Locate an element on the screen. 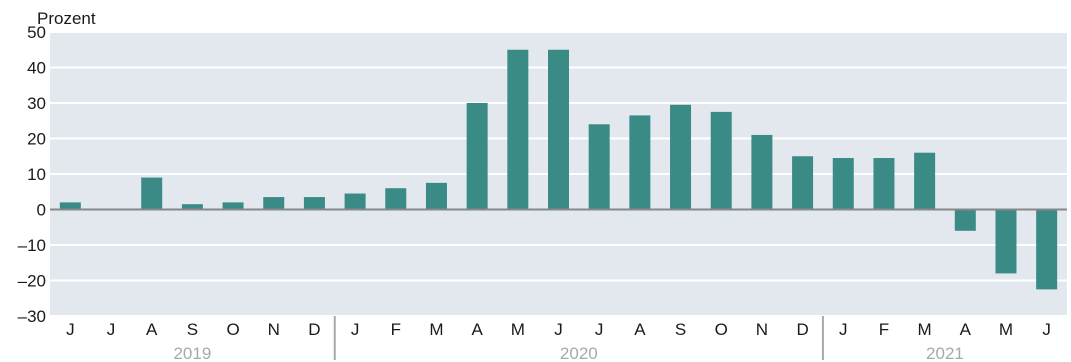 The height and width of the screenshot is (362, 1071). y-axis-ticks: 50 40 30 20 10 0 –10 –20 –30 is located at coordinates (32, 174).